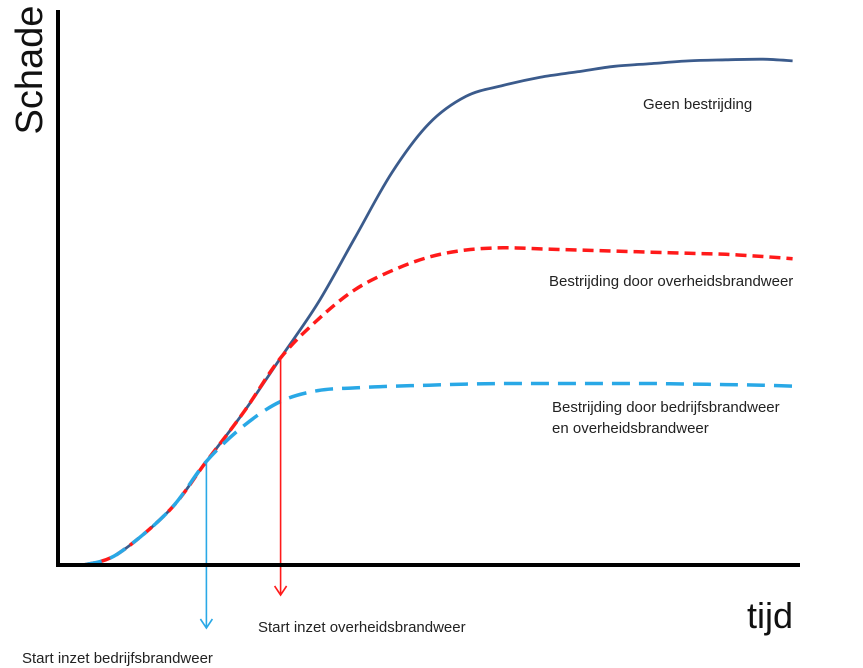 This screenshot has height=668, width=863. What do you see at coordinates (671, 281) in the screenshot?
I see `series-label-overheidsbrandweer: Bestrijding door overheidsbrandweer` at bounding box center [671, 281].